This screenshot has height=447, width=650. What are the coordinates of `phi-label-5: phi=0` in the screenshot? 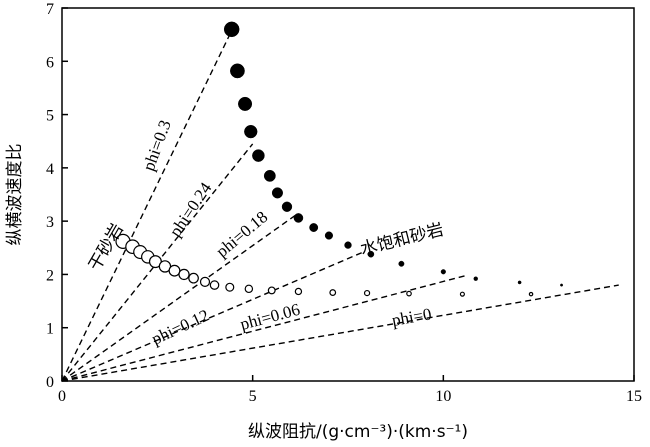 It's located at (411, 317).